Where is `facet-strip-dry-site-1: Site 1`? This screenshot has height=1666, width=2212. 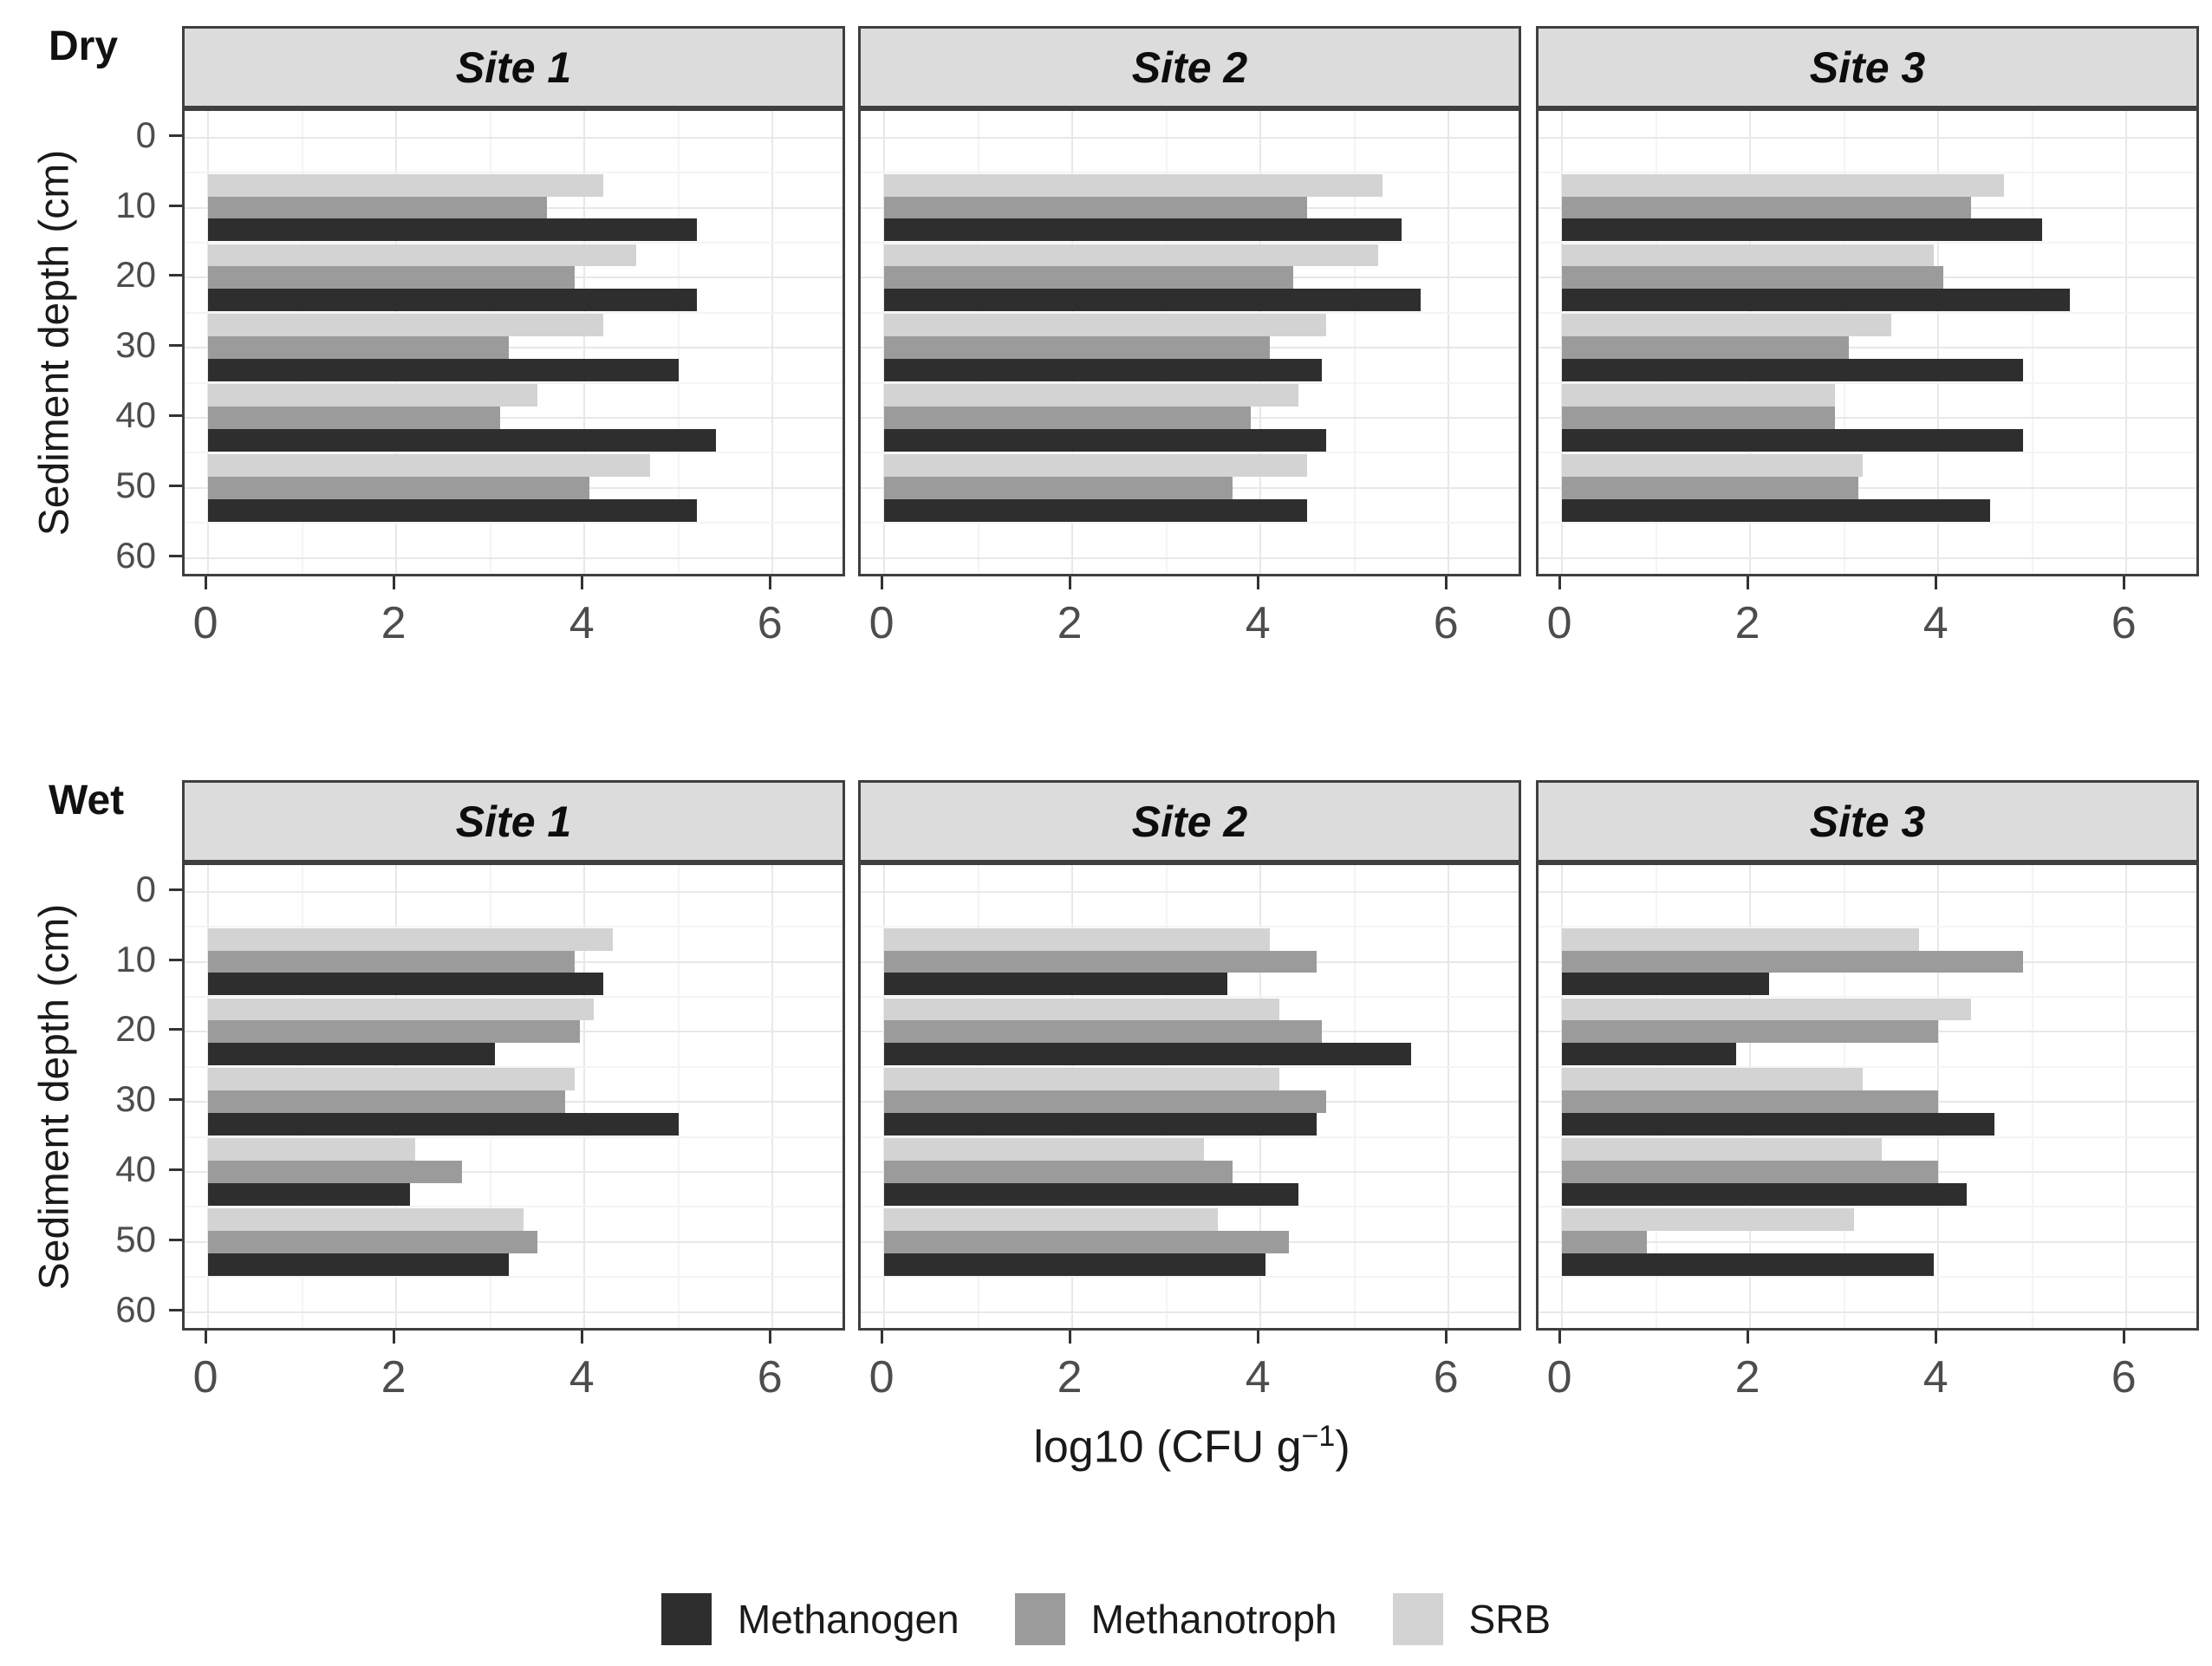
facet-strip-dry-site-1: Site 1 is located at coordinates (513, 67).